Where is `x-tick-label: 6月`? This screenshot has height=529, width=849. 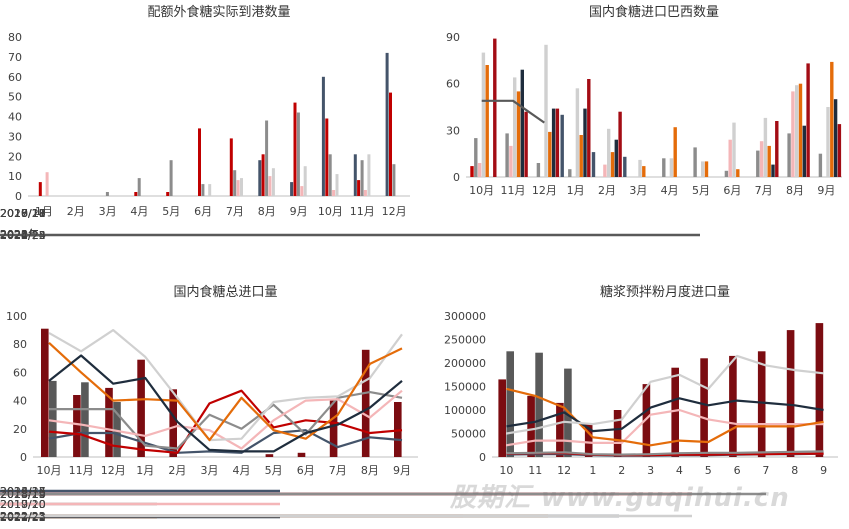 x-tick-label: 6月 is located at coordinates (732, 190).